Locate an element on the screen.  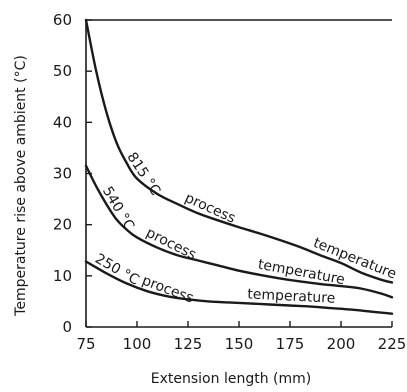
curve-label: 815 °C is located at coordinates (143, 174).